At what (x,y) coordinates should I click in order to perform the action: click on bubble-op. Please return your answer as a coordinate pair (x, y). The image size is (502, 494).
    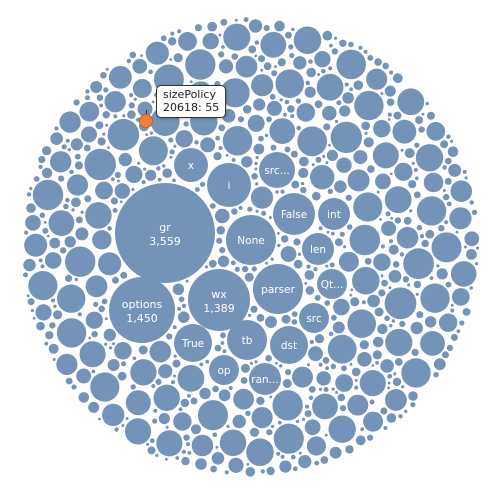
    Looking at the image, I should click on (224, 370).